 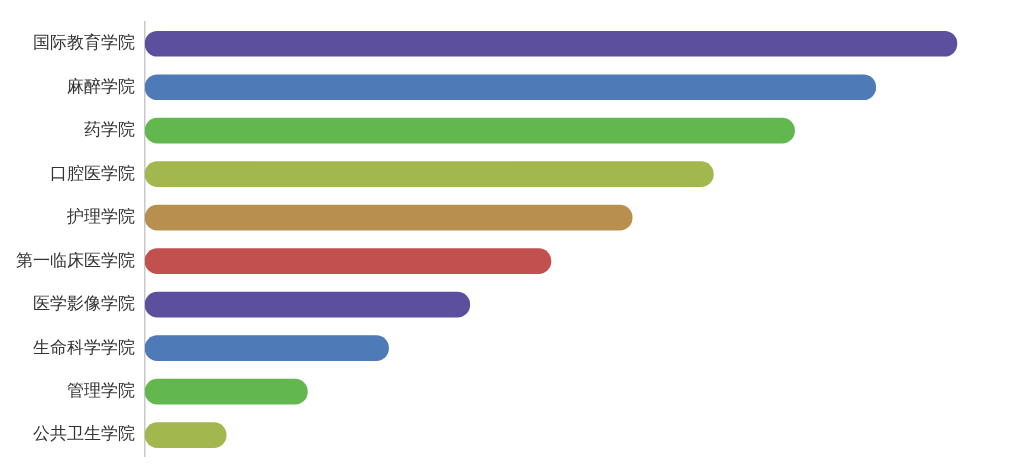 What do you see at coordinates (101, 390) in the screenshot?
I see `y-tick-label: 管理学院` at bounding box center [101, 390].